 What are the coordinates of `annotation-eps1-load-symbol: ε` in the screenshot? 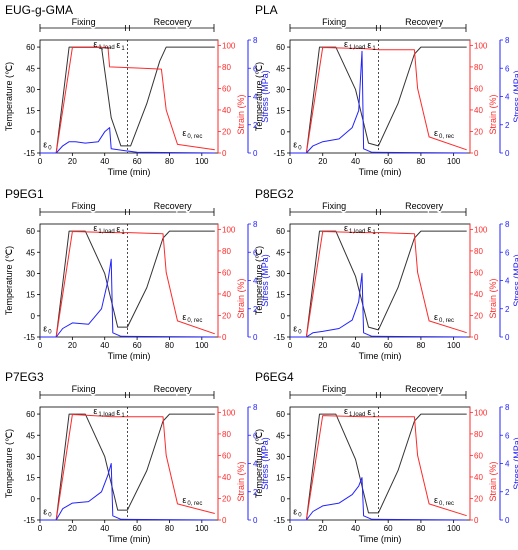 It's located at (346, 411).